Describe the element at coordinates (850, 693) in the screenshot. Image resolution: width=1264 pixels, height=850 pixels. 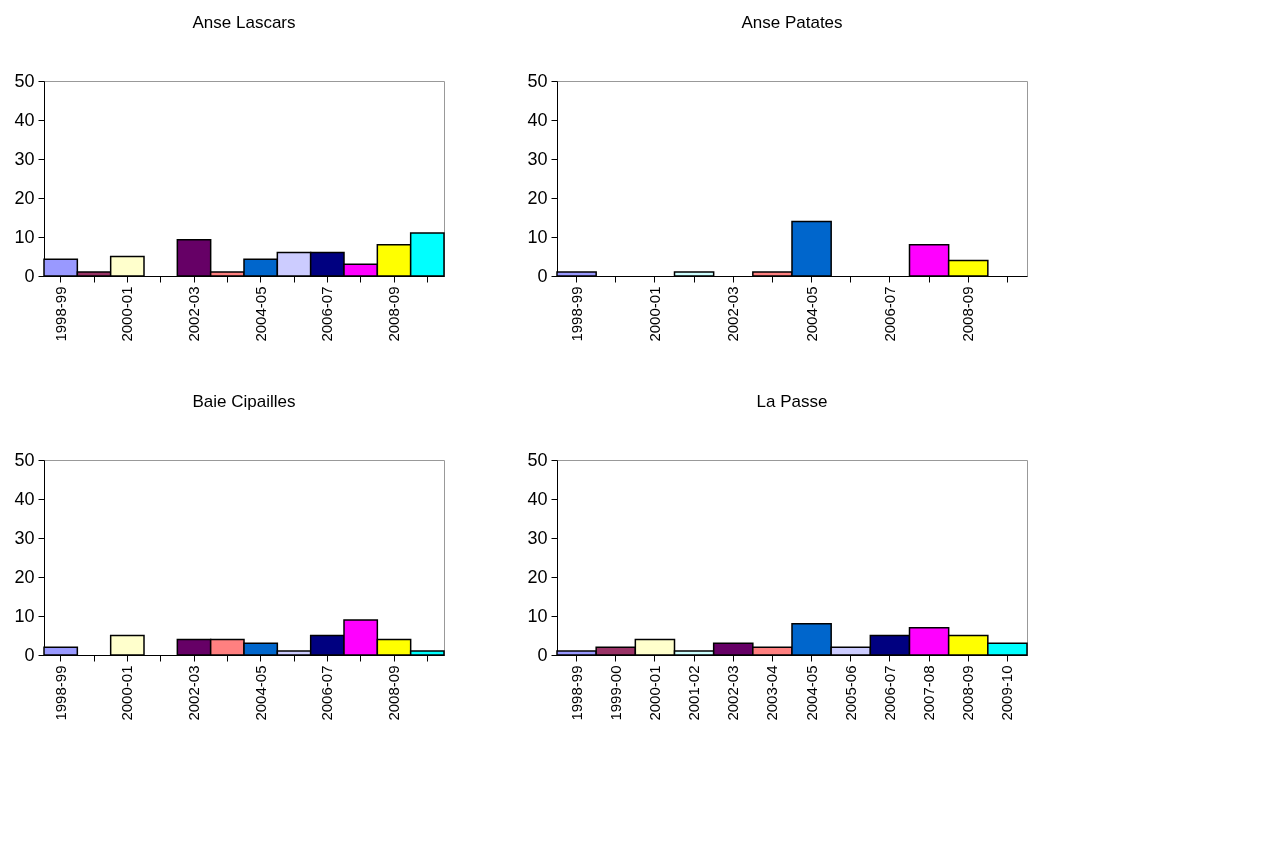
I see `x-tick-label: 2005-06` at that location.